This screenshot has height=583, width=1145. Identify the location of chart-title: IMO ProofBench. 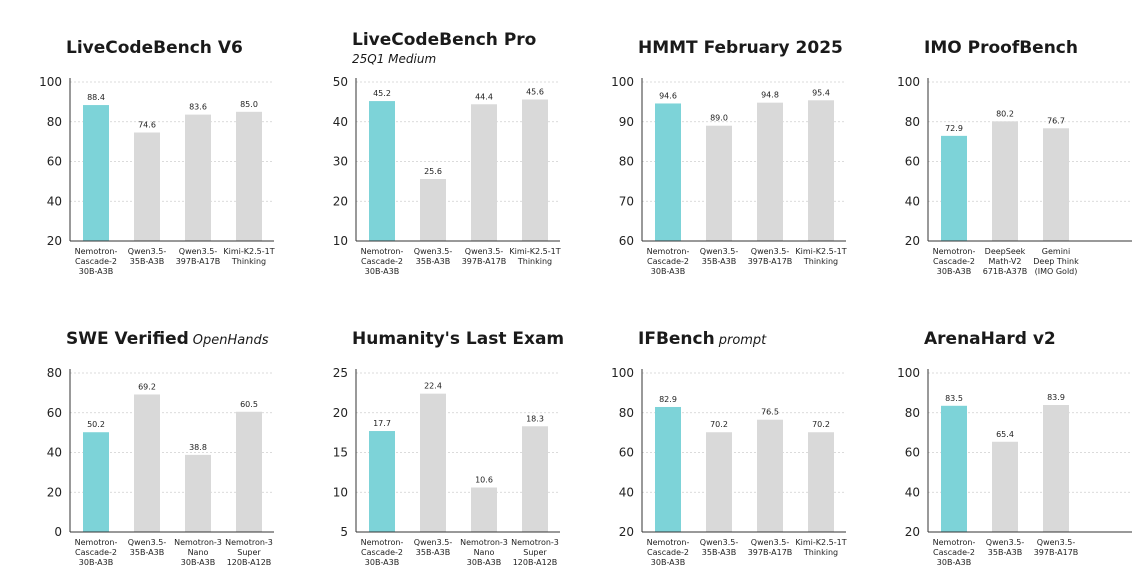
(1001, 48).